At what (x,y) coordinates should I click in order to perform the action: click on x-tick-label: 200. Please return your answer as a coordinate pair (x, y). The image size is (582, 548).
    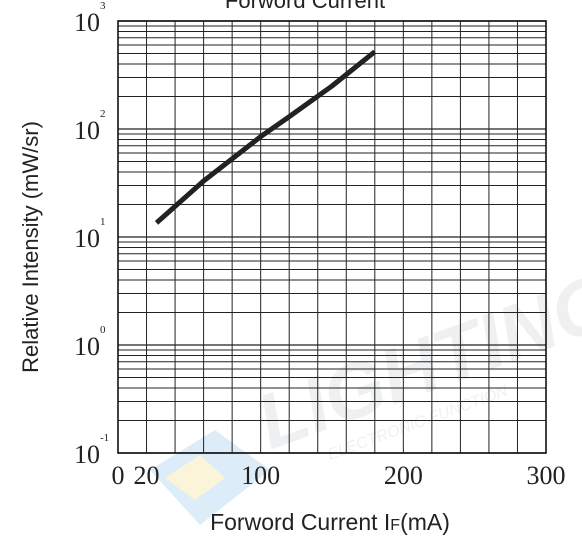
    Looking at the image, I should click on (403, 475).